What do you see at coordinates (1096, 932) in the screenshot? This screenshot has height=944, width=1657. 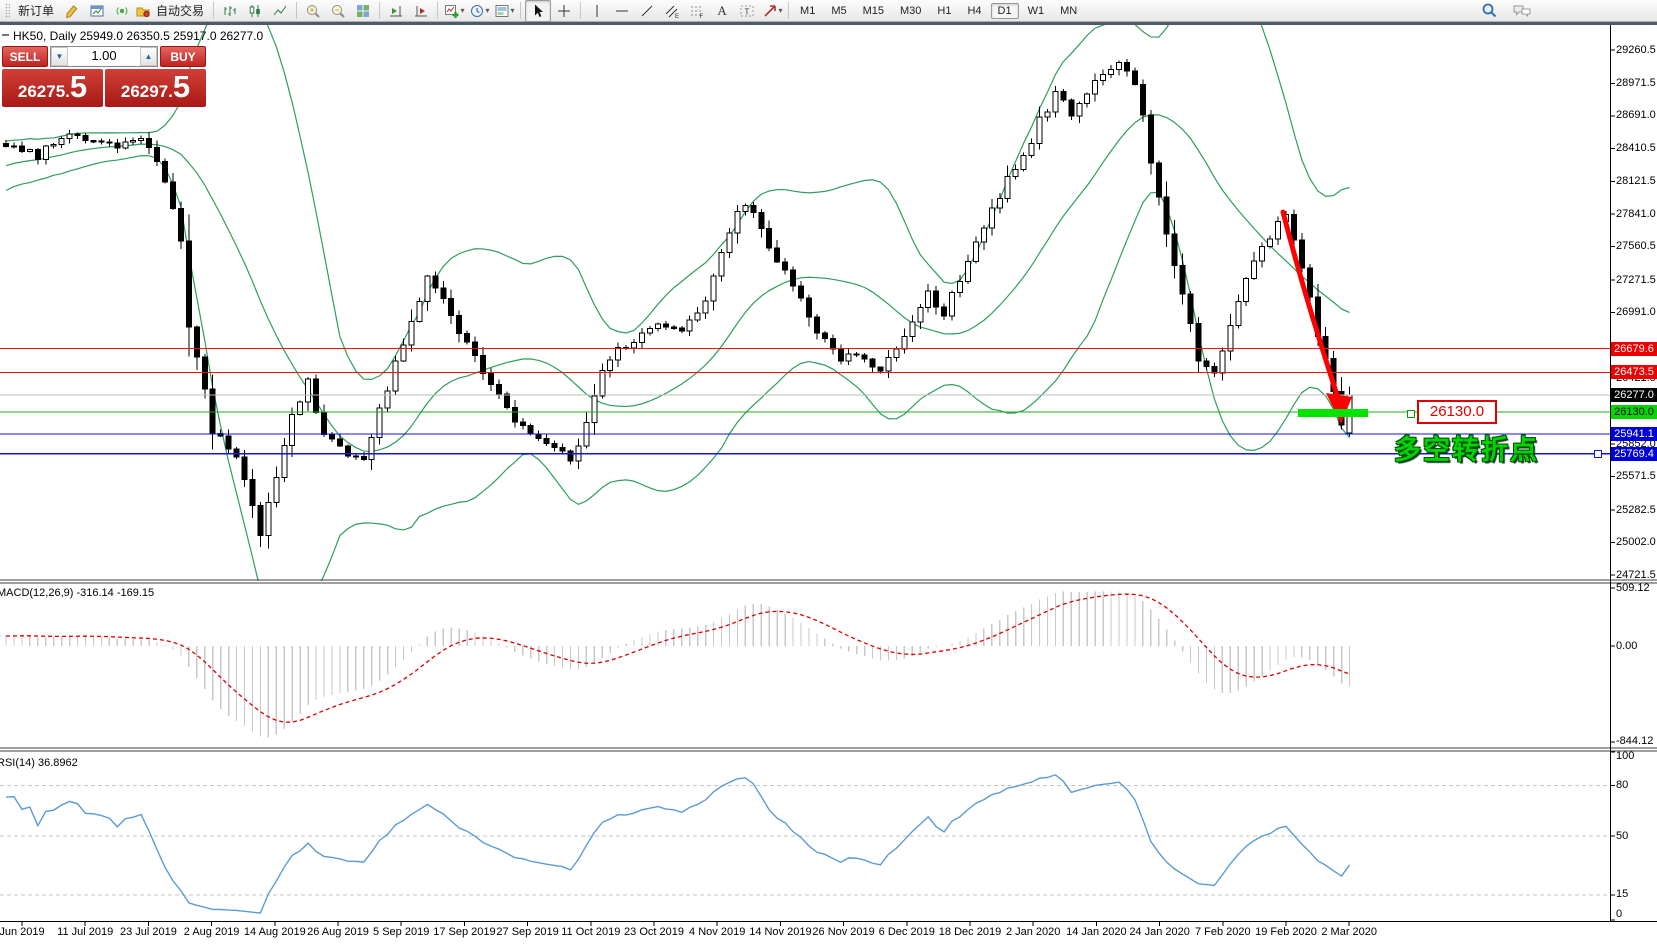 I see `time-axis-label: 14 Jan 2020` at bounding box center [1096, 932].